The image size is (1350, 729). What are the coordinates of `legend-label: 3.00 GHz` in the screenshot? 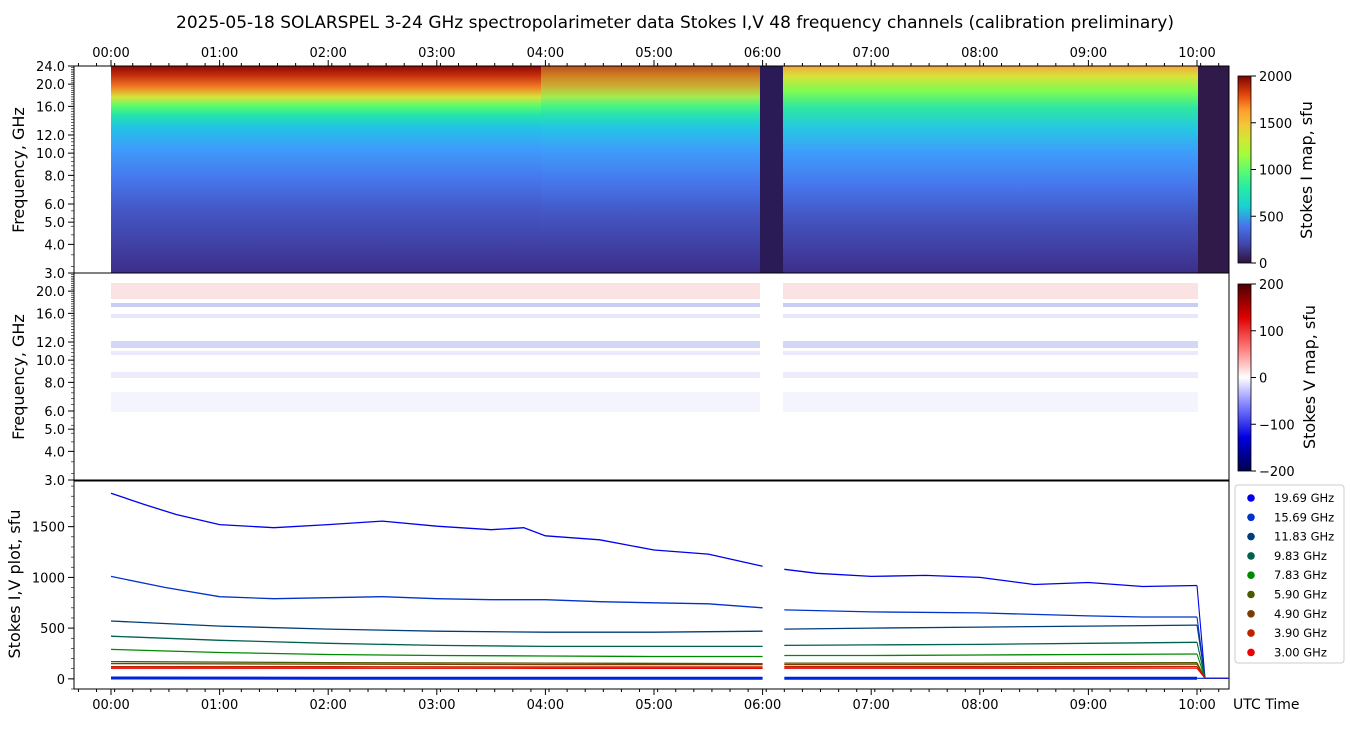 It's located at (1300, 652).